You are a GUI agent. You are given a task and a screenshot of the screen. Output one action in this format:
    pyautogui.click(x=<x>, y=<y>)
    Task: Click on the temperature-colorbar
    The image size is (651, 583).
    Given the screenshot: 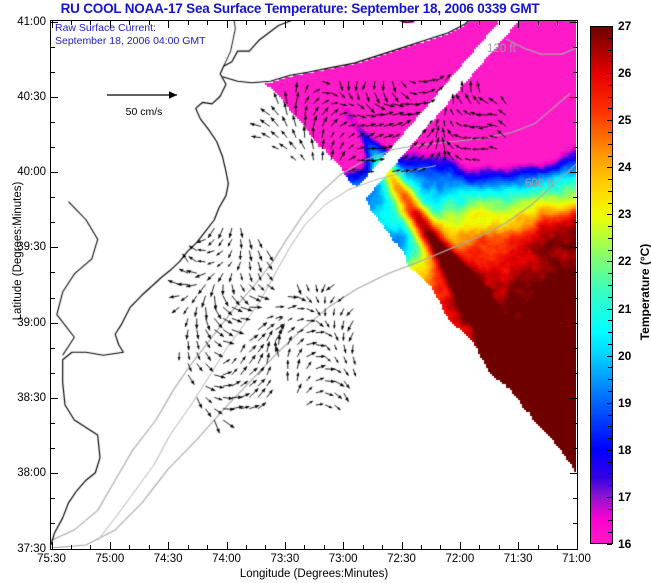 What is the action you would take?
    pyautogui.click(x=601, y=285)
    